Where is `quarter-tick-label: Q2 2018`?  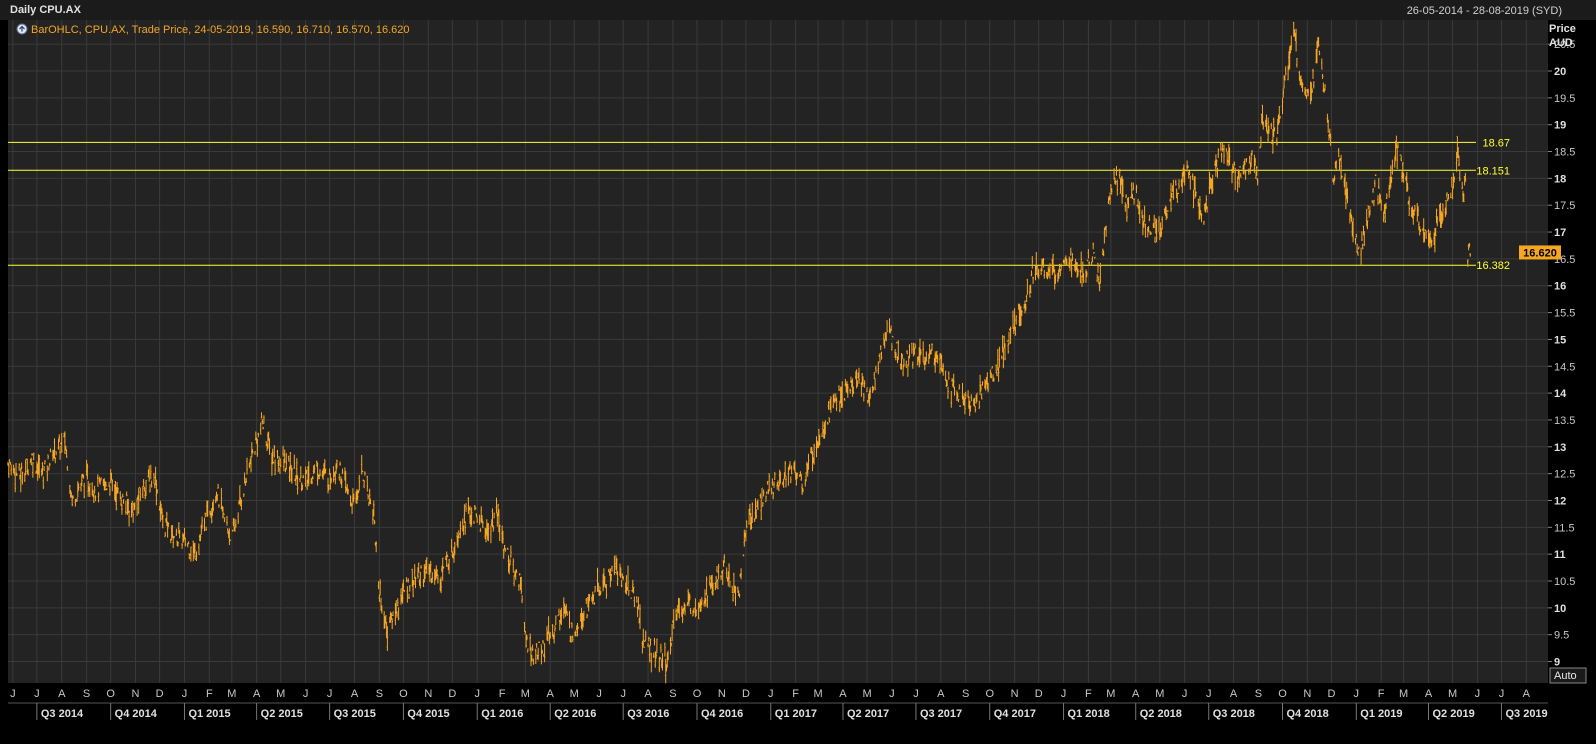
quarter-tick-label: Q2 2018 is located at coordinates (1161, 714).